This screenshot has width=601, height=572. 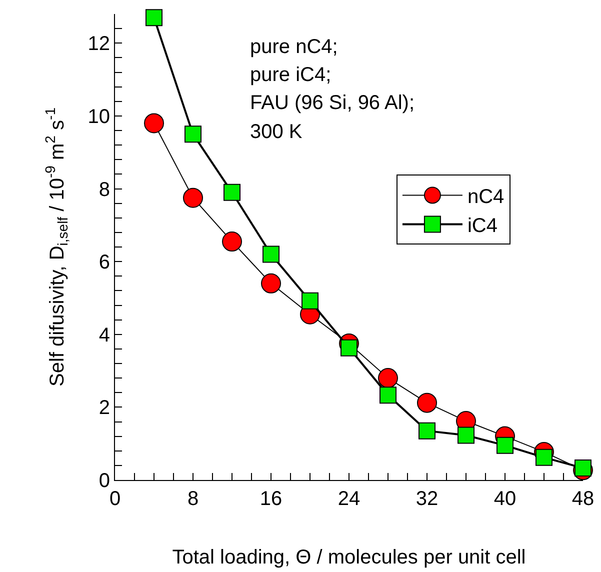 I want to click on annotation: 300 K, so click(x=276, y=132).